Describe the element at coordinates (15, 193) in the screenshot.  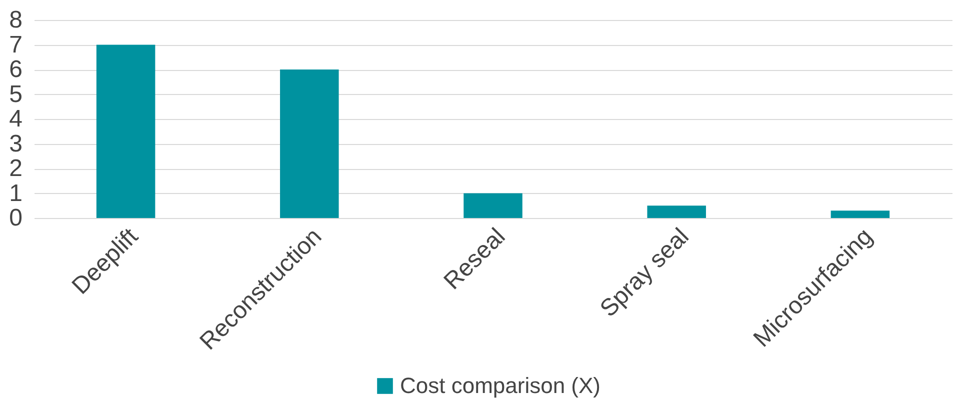
I see `y-tick-label: 1` at that location.